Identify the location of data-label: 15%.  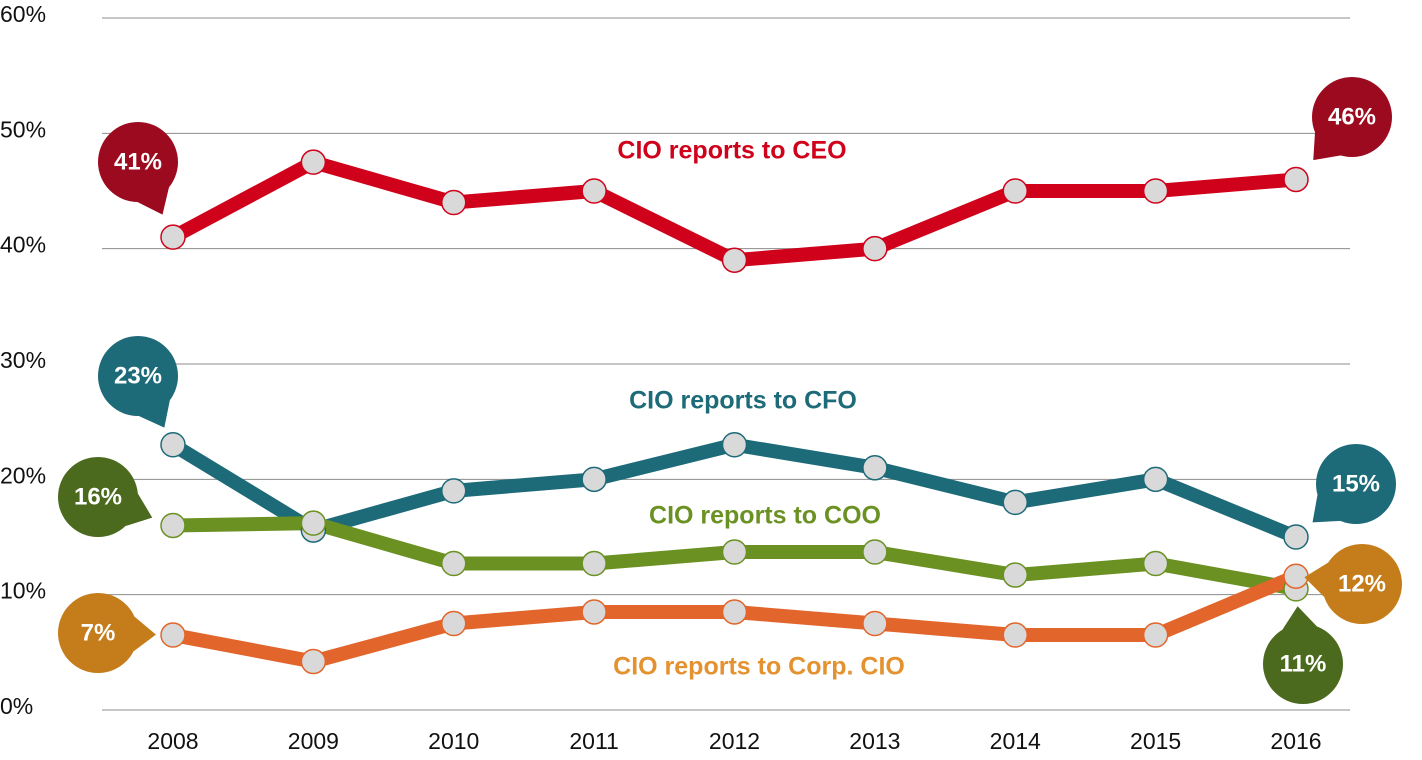
(1356, 483).